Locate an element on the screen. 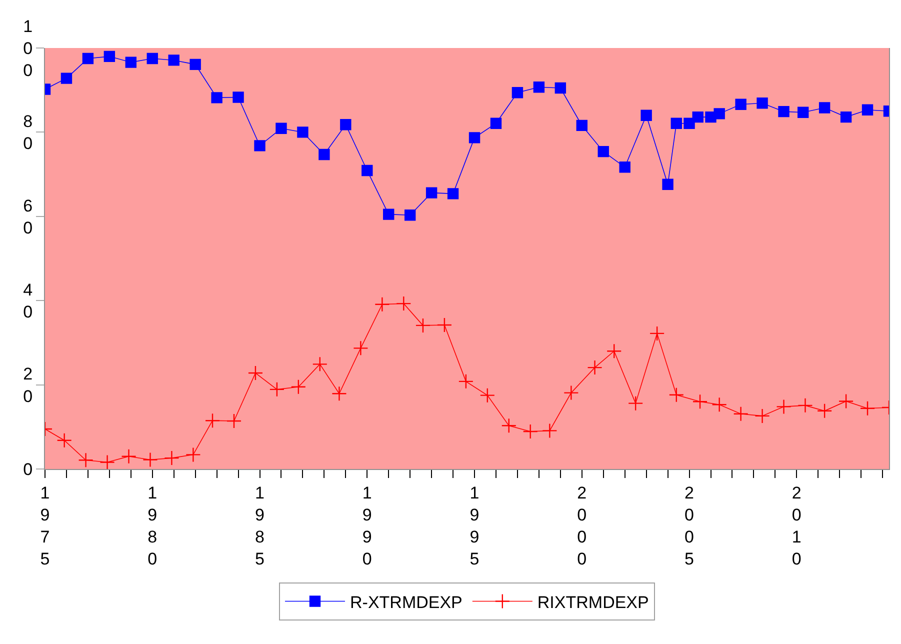 The image size is (901, 644). x-tick-label: 1990 is located at coordinates (367, 526).